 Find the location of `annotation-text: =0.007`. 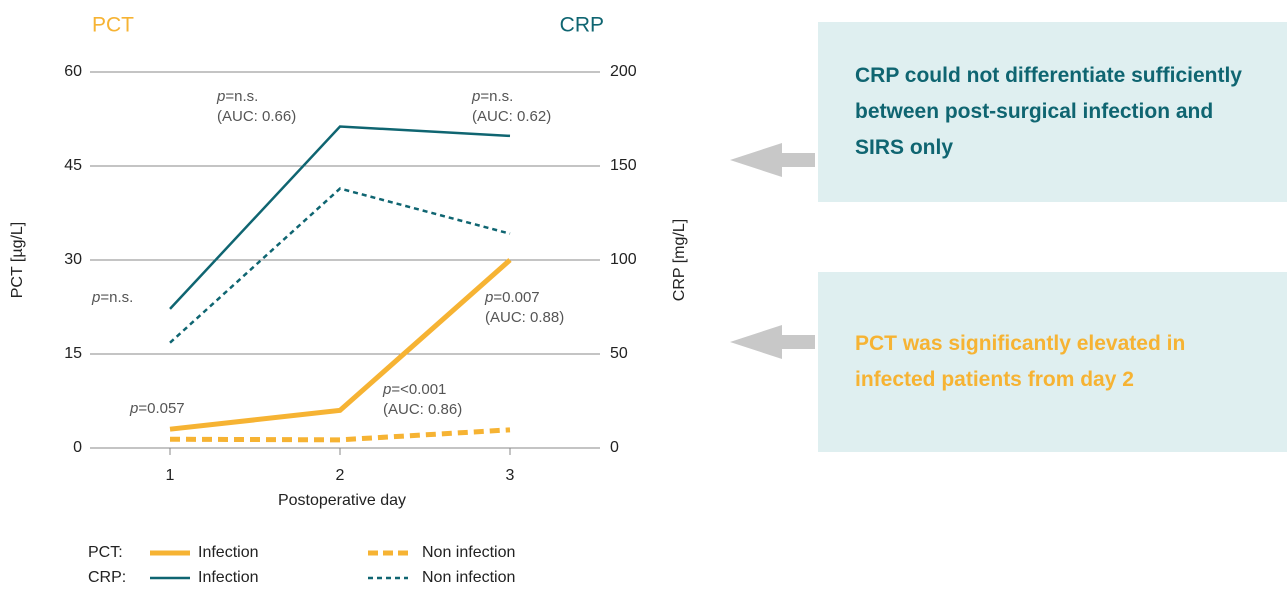

annotation-text: =0.007 is located at coordinates (516, 297).